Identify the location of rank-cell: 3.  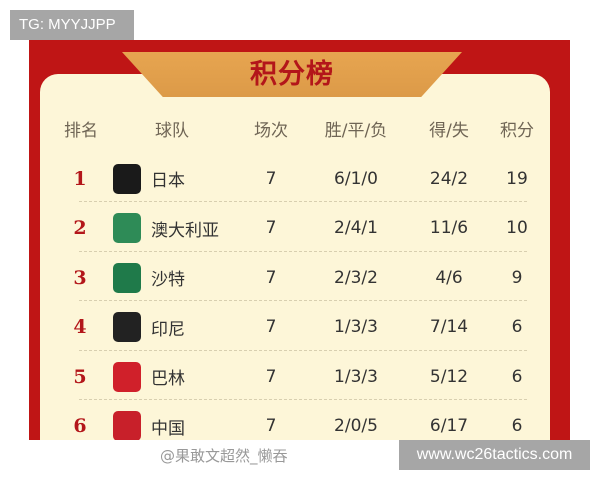
(80, 277).